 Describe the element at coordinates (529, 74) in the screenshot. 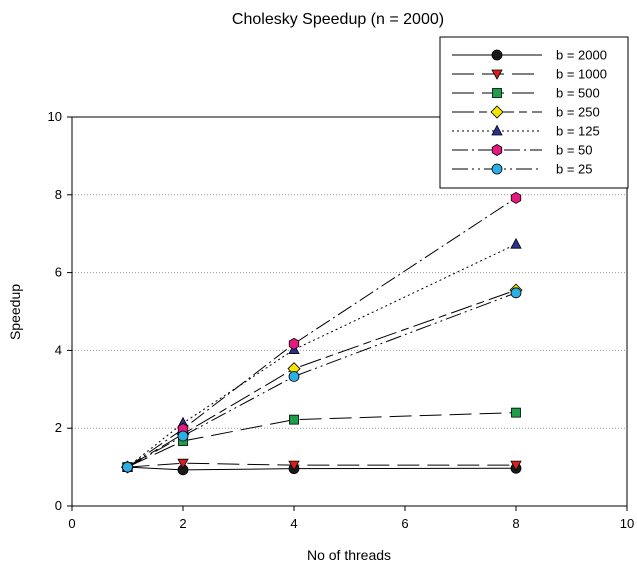

I see `legend-item-1: b = 1000` at that location.